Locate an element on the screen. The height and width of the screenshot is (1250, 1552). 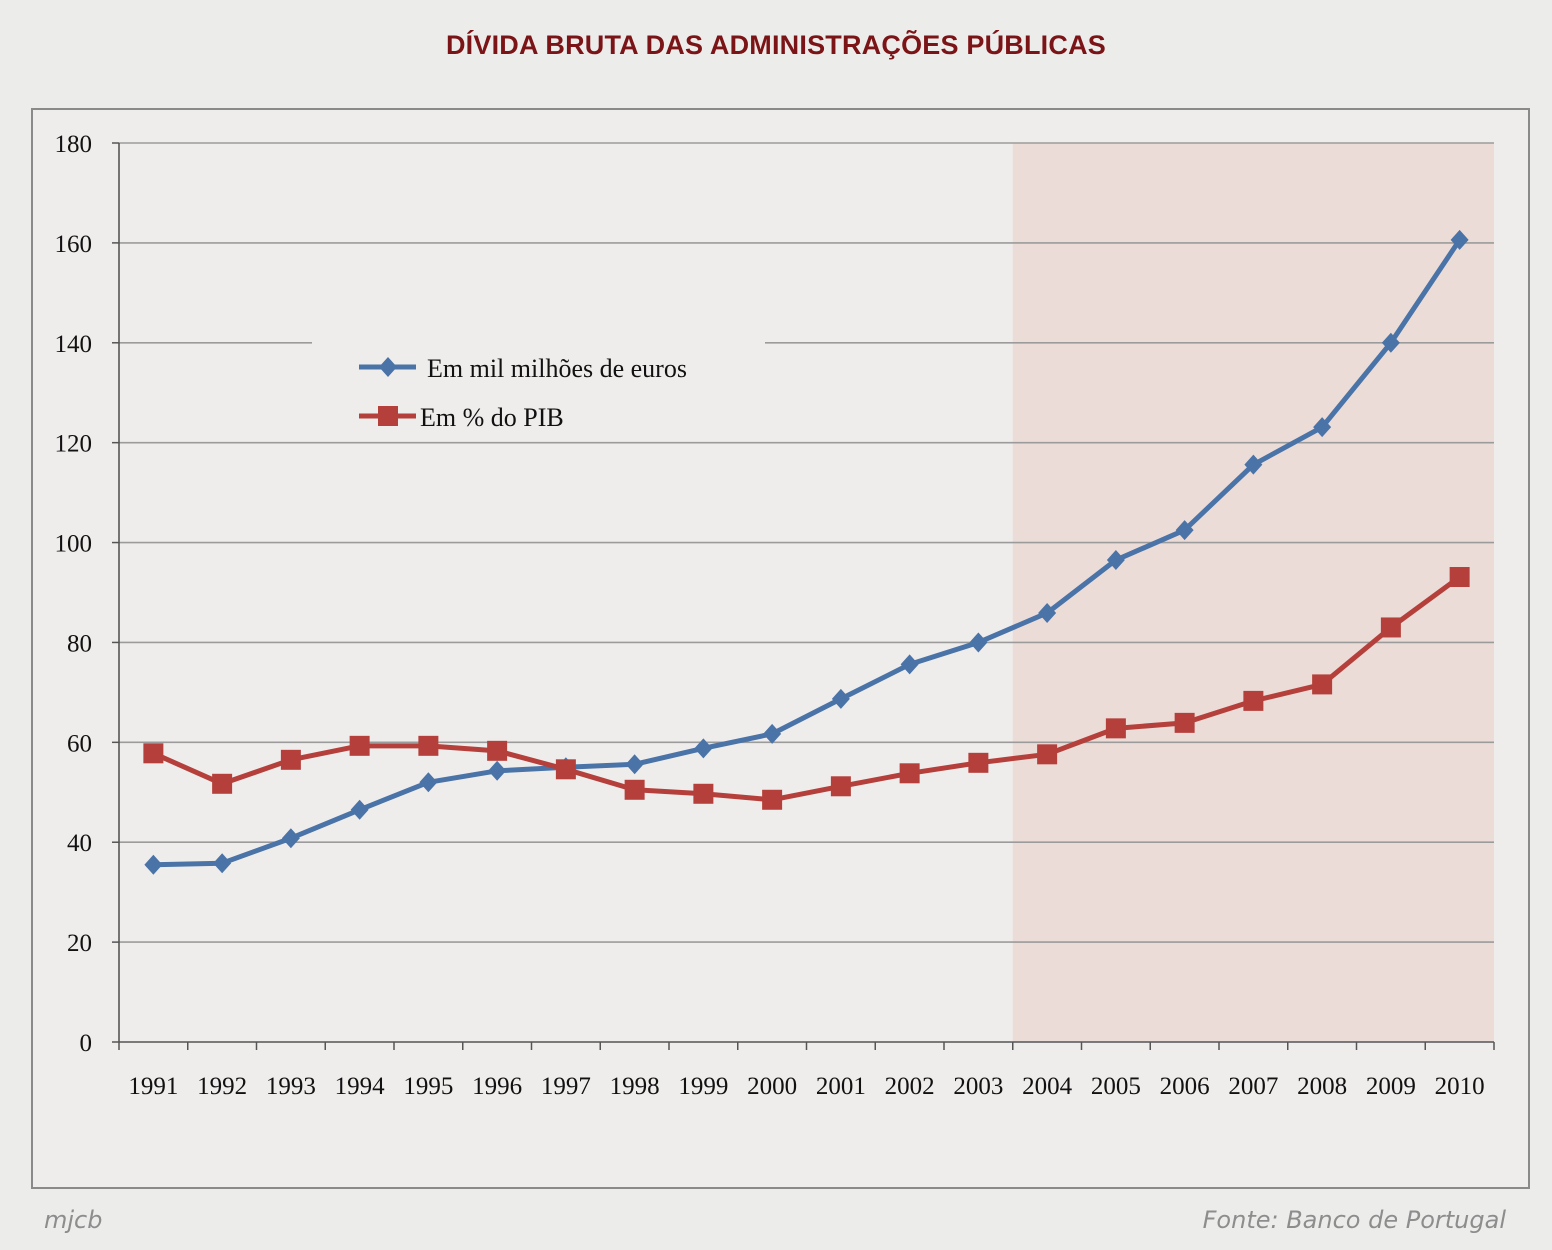
y-tick-label: 180 is located at coordinates (74, 144).